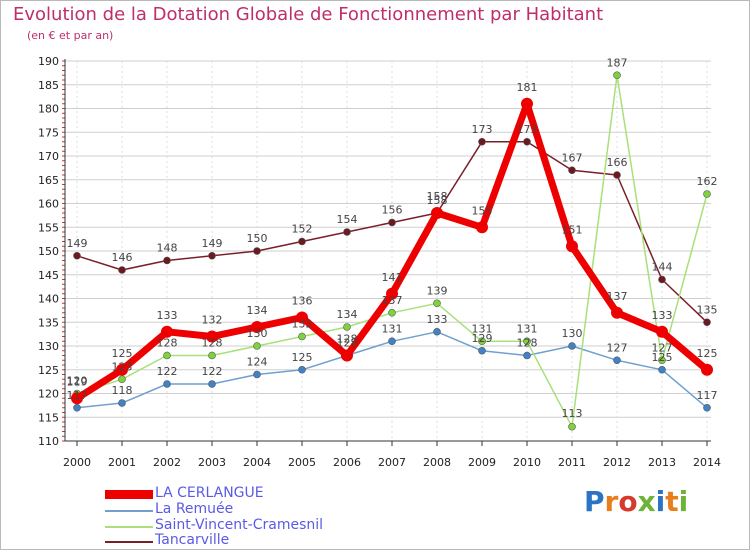 This screenshot has width=750, height=550. What do you see at coordinates (707, 462) in the screenshot?
I see `x-tick-label: 2014` at bounding box center [707, 462].